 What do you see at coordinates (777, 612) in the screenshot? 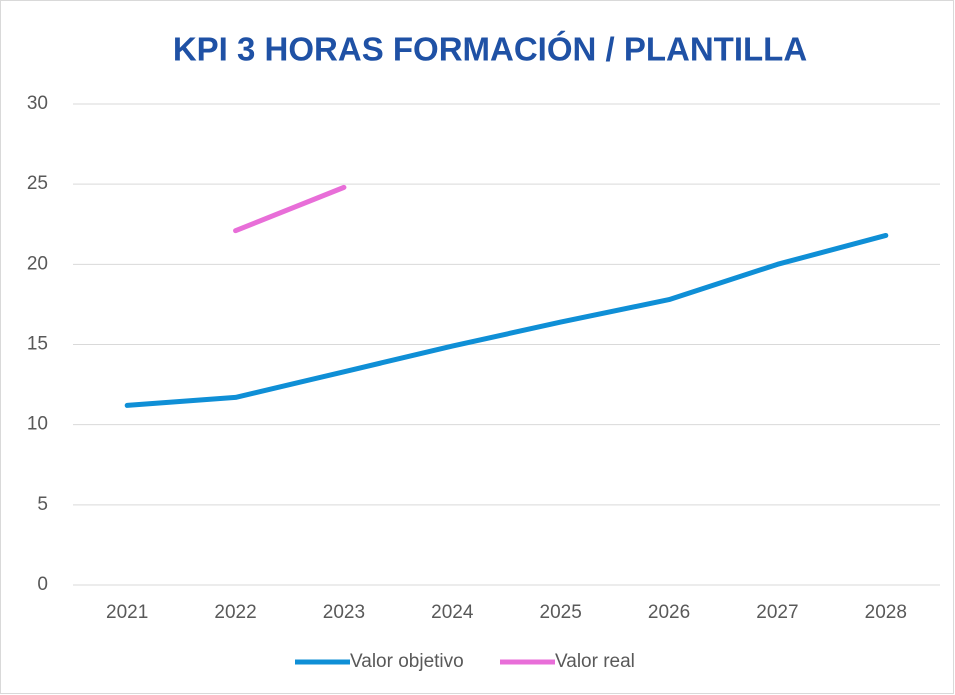
I see `x-tick-label: 2027` at bounding box center [777, 612].